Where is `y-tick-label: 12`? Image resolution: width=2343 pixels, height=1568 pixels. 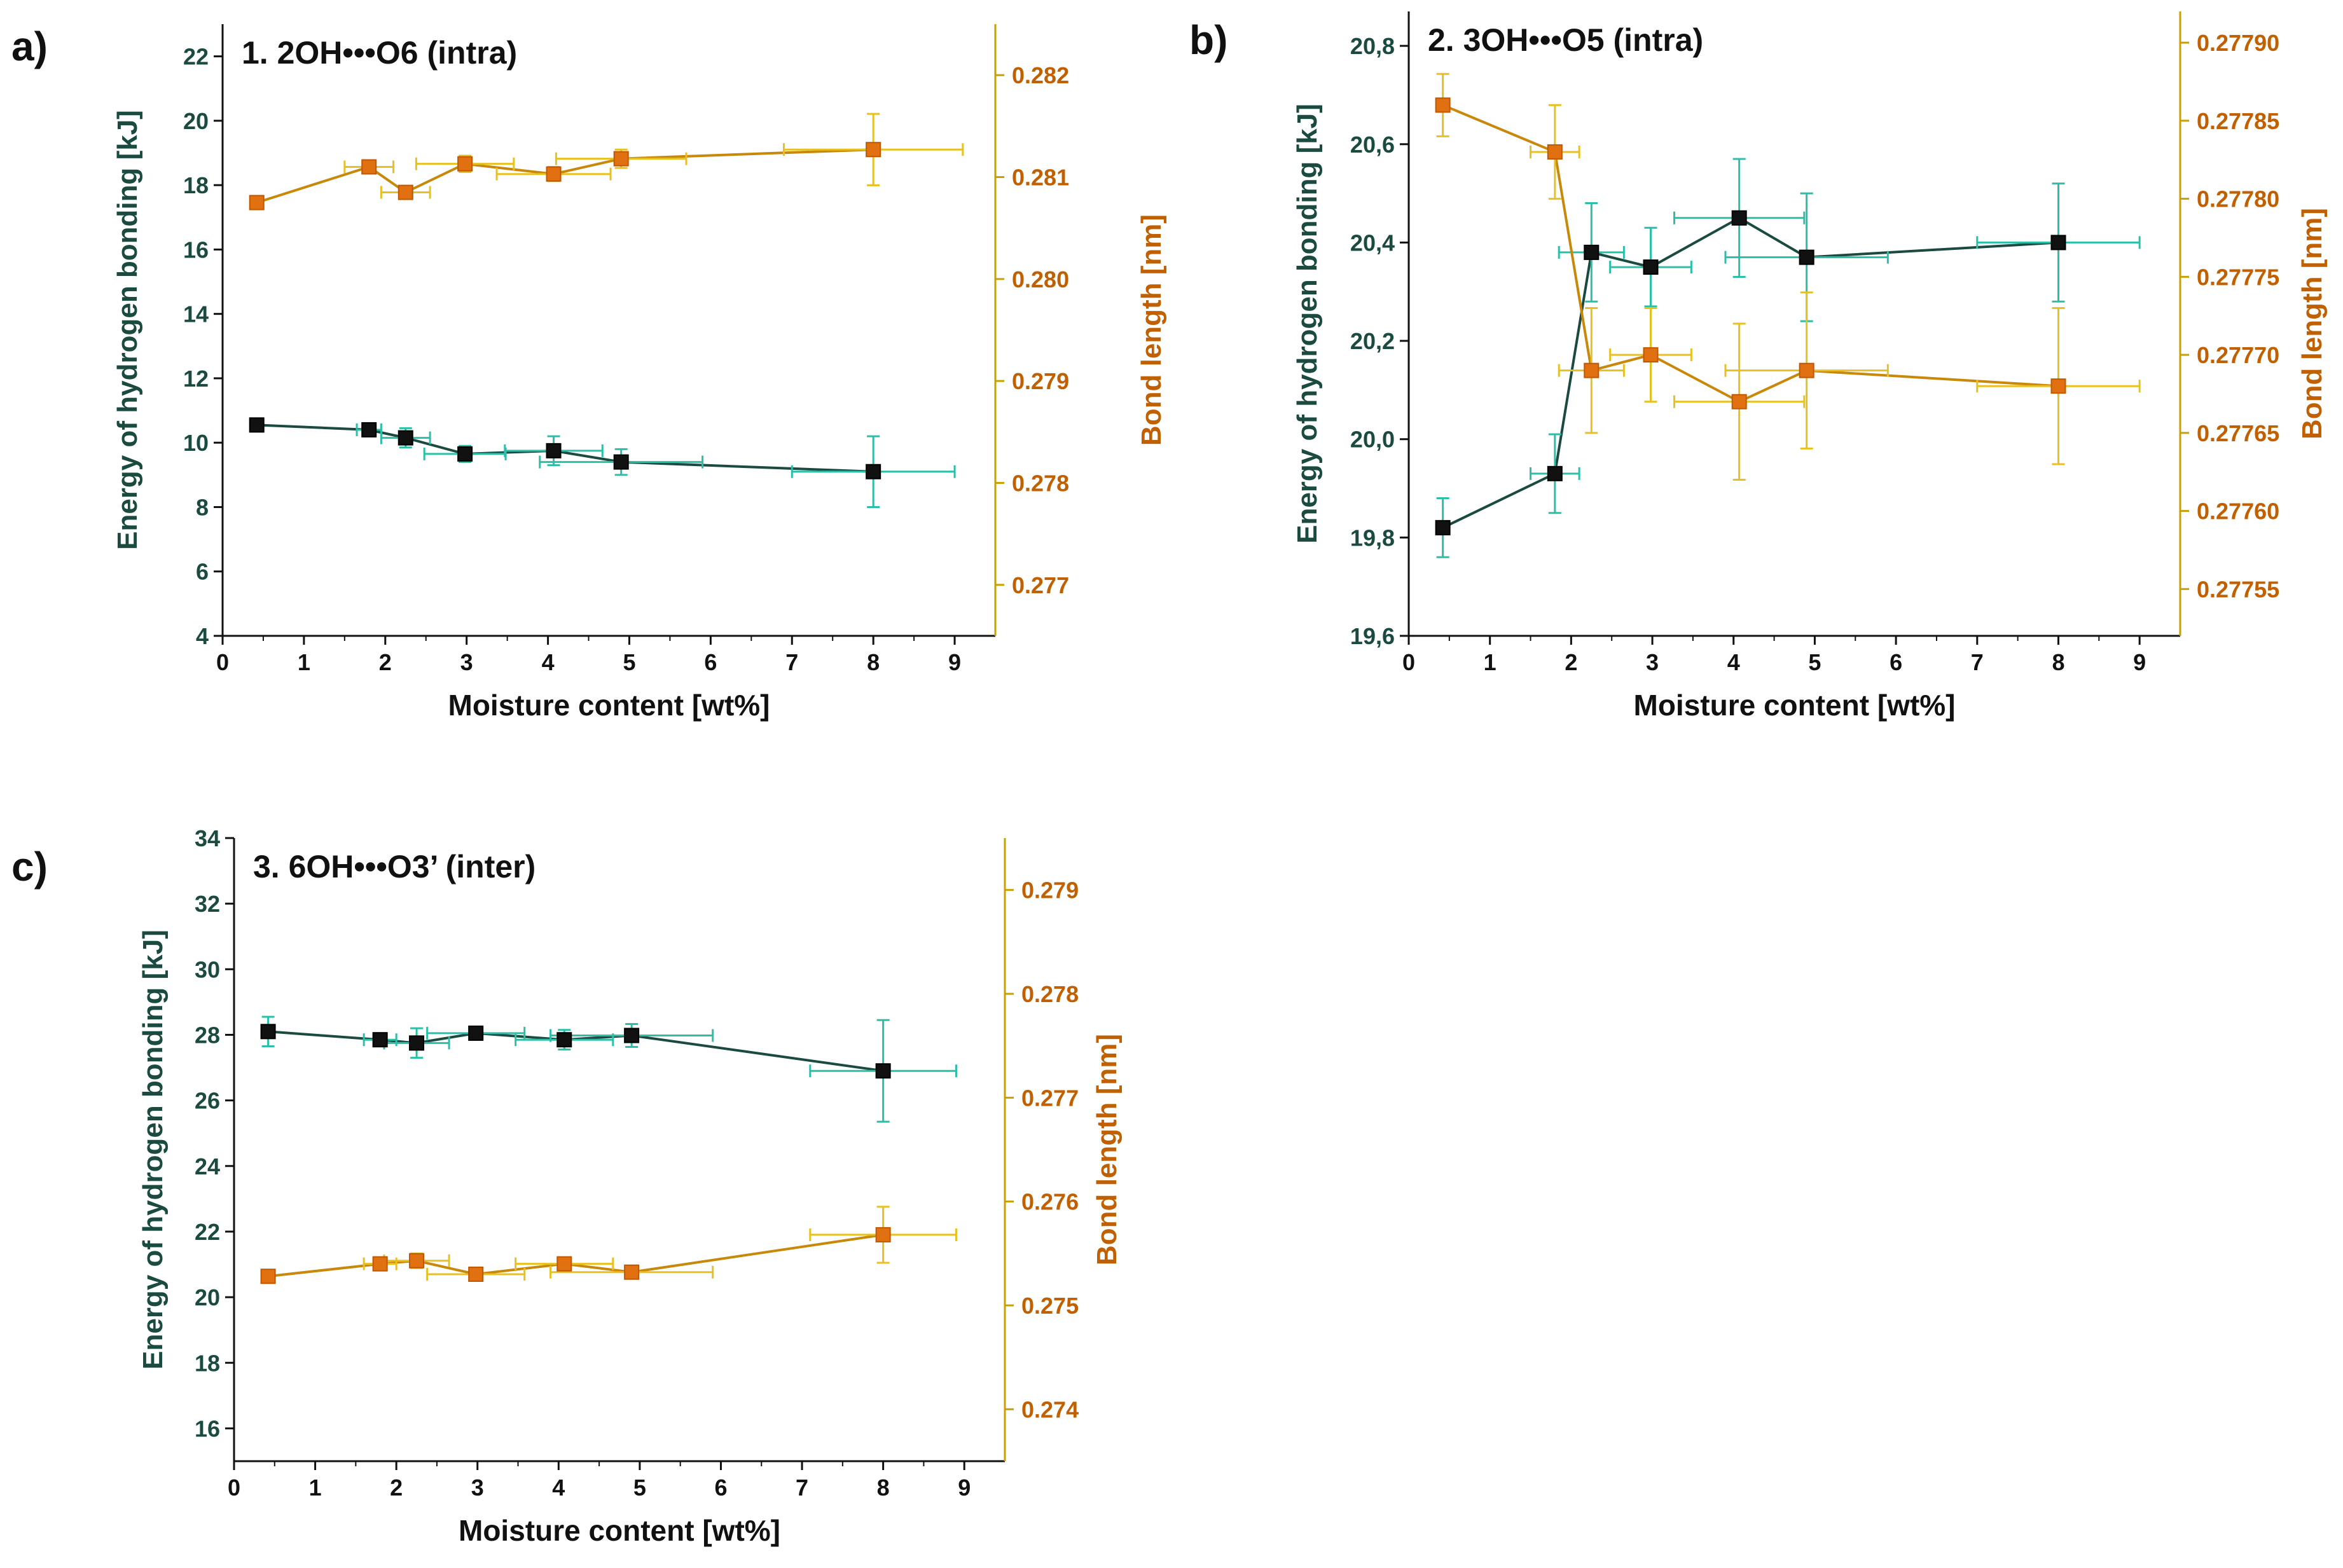 y-tick-label: 12 is located at coordinates (196, 379).